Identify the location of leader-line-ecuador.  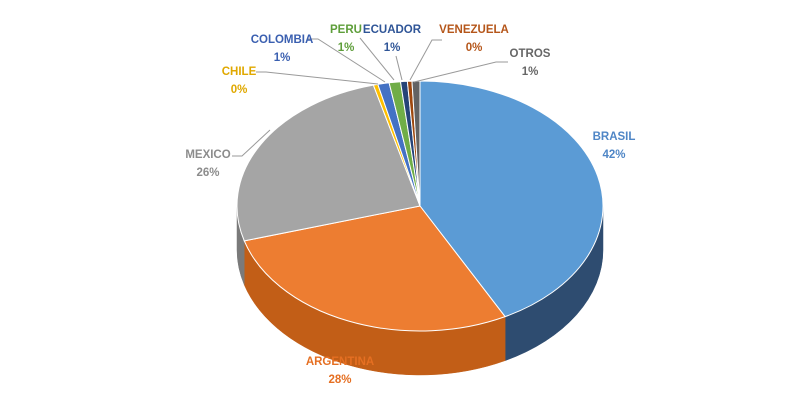
(399, 68).